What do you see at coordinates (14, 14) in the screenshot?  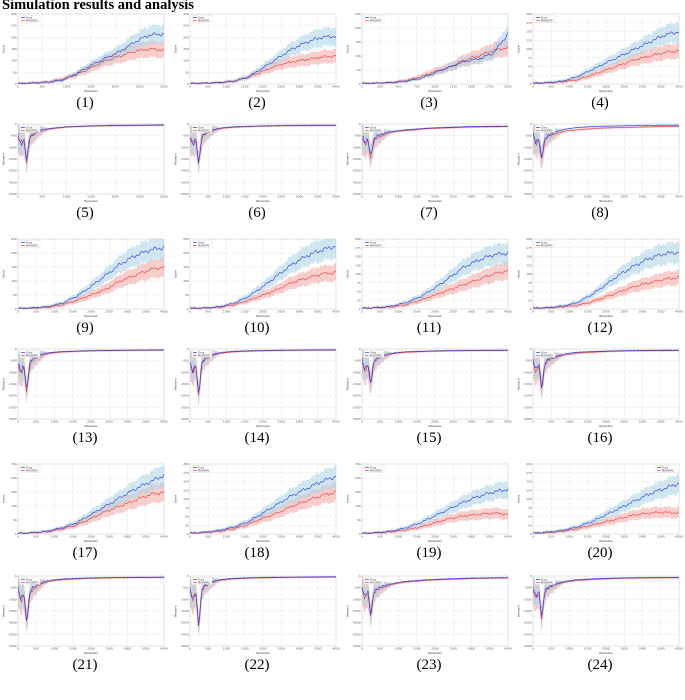 I see `y-tick-label: 300` at bounding box center [14, 14].